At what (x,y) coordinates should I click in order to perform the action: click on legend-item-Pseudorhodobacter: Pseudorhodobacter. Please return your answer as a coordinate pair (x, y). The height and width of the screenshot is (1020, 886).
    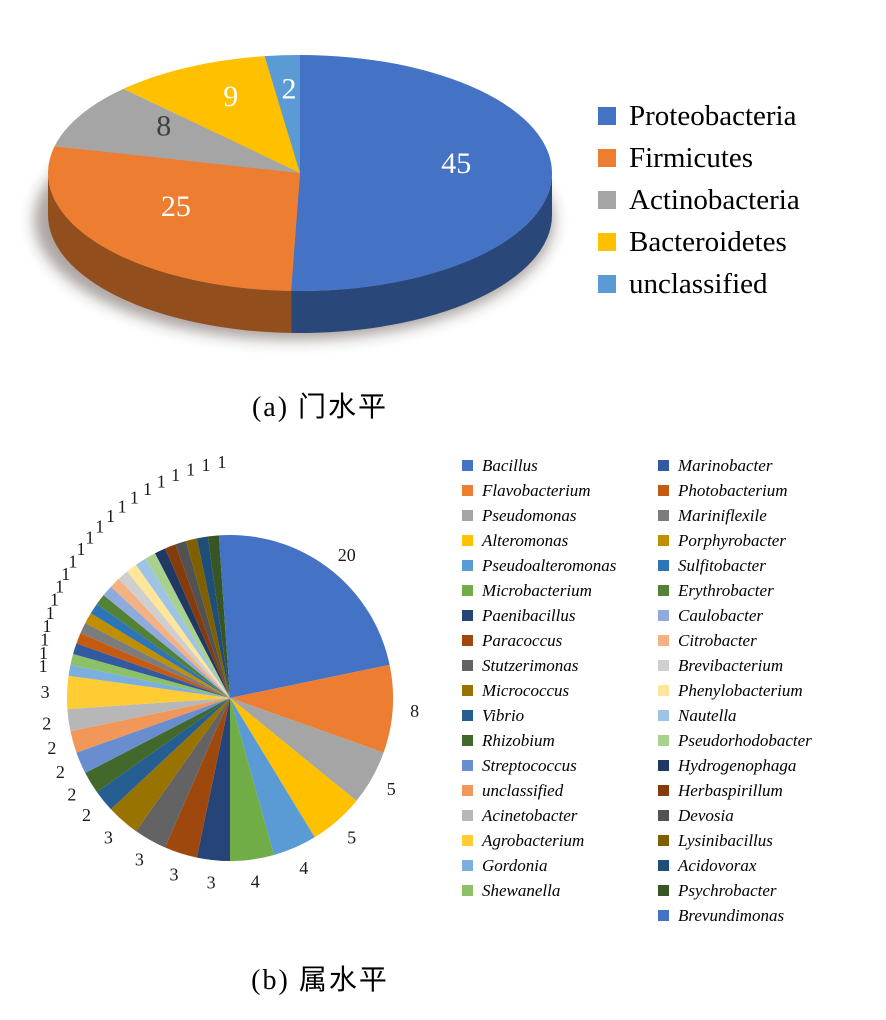
    Looking at the image, I should click on (735, 740).